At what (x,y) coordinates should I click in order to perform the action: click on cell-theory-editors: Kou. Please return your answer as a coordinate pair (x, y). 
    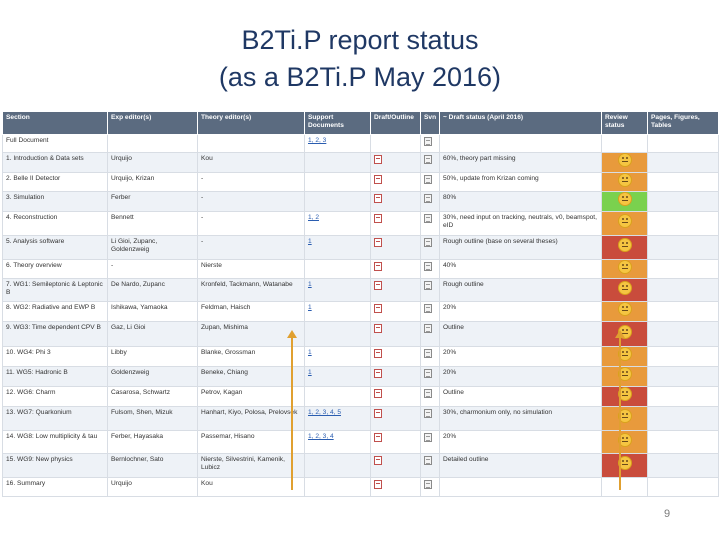
    Looking at the image, I should click on (251, 486).